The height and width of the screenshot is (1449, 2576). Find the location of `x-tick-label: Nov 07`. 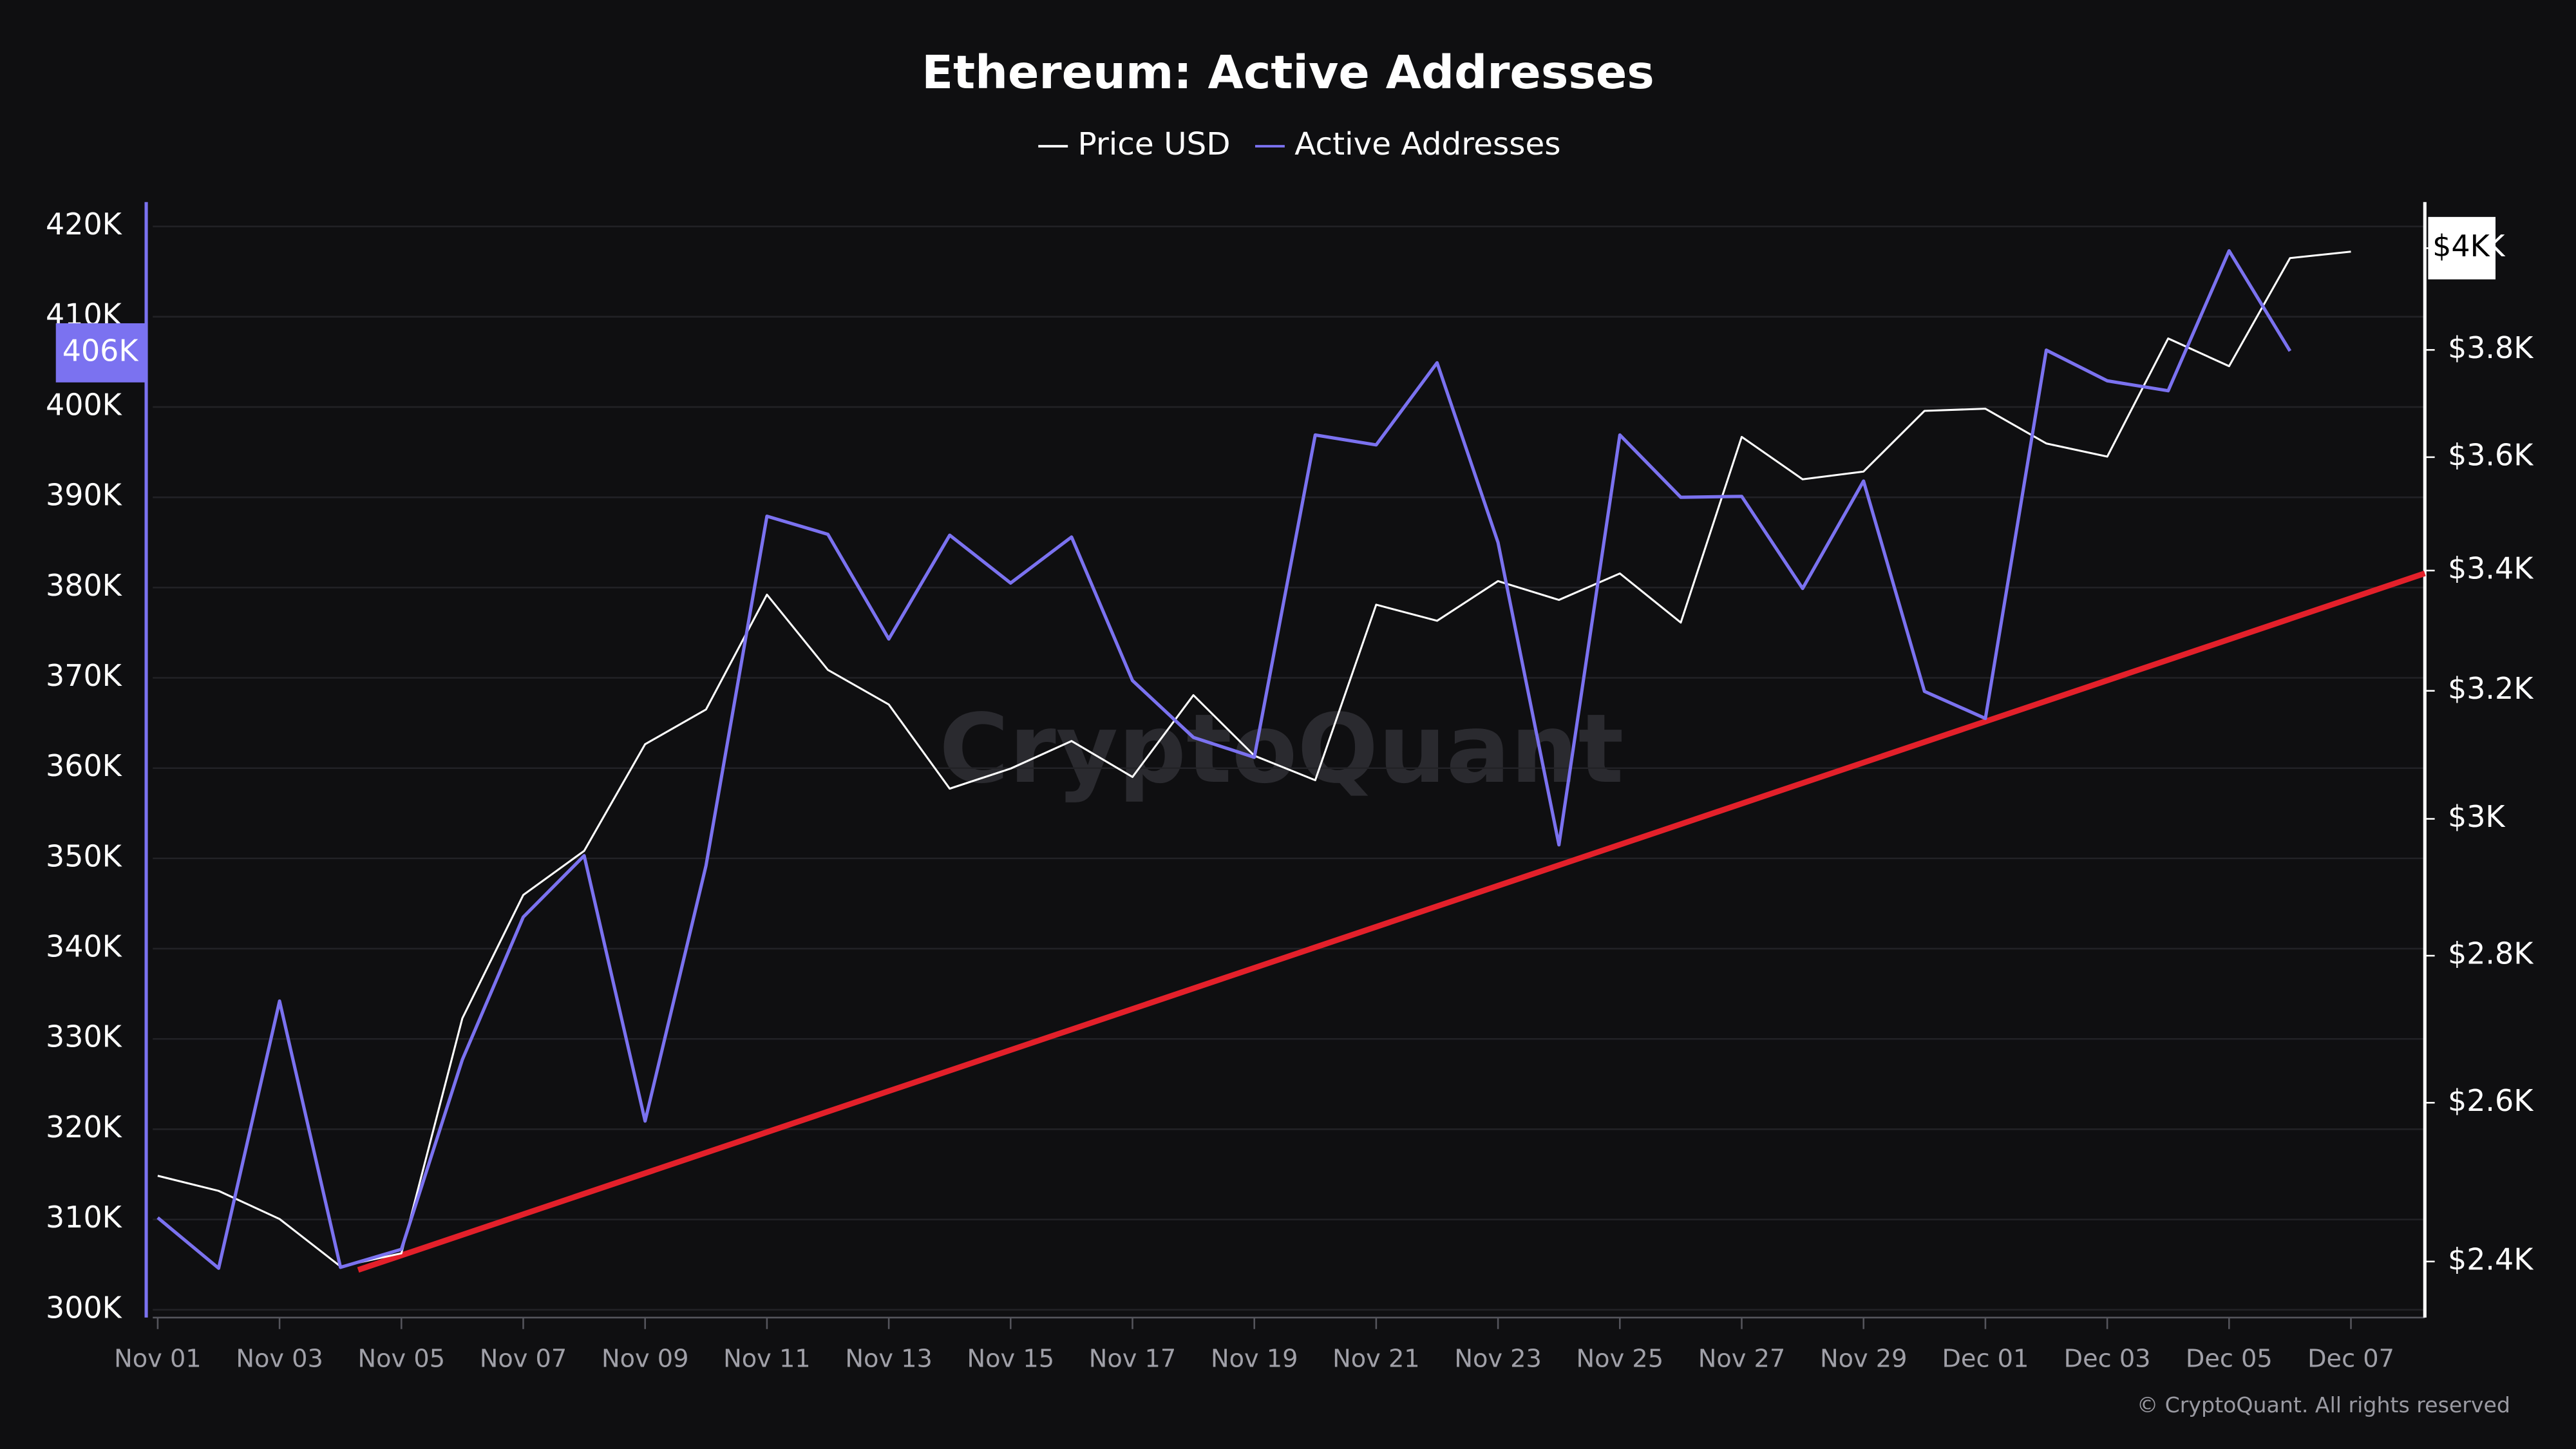

x-tick-label: Nov 07 is located at coordinates (523, 1359).